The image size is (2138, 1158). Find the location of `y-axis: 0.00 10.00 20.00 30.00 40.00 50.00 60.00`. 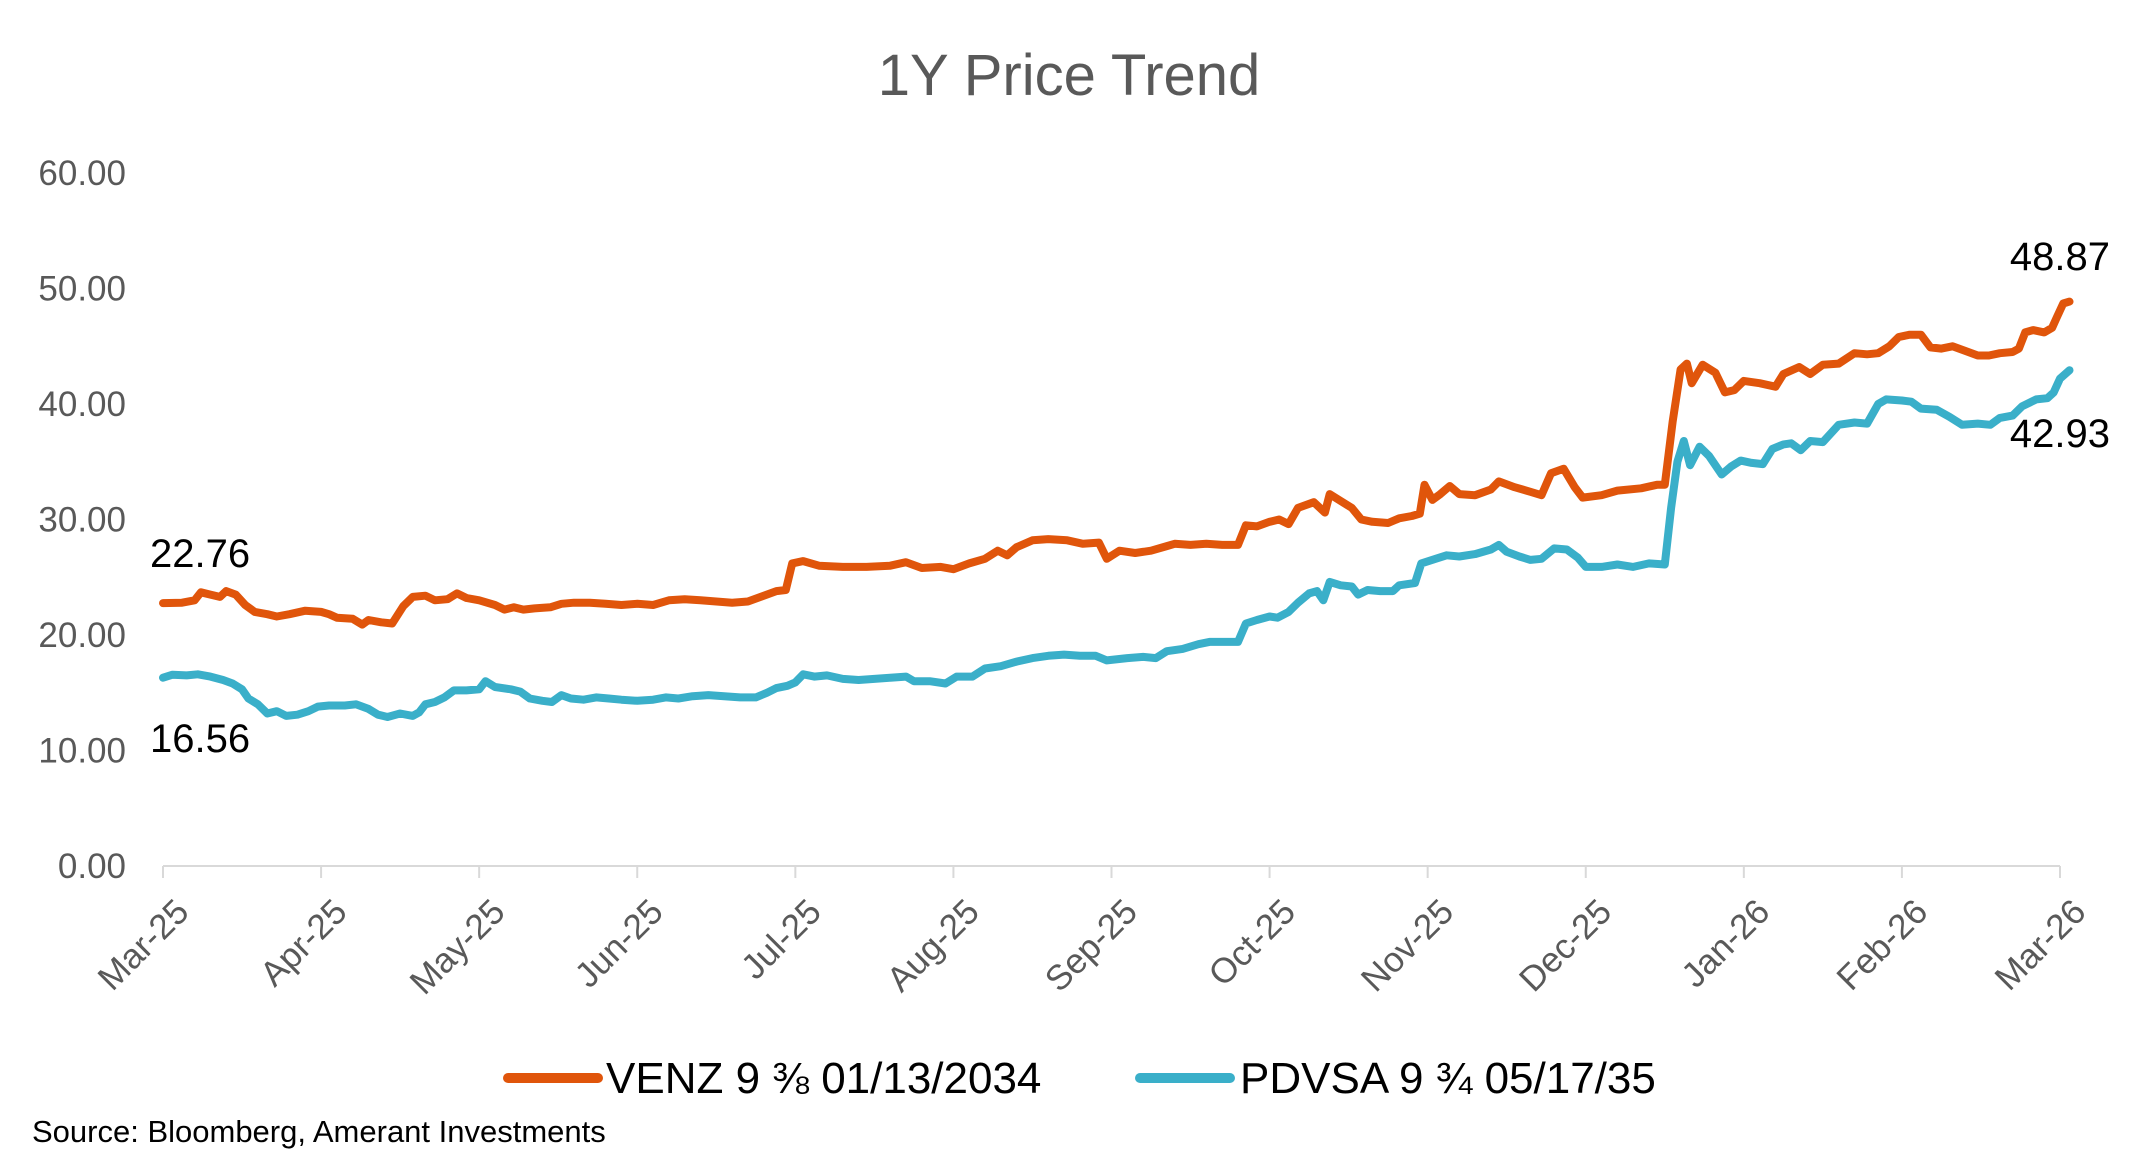

y-axis: 0.00 10.00 20.00 30.00 40.00 50.00 60.00 is located at coordinates (82, 520).